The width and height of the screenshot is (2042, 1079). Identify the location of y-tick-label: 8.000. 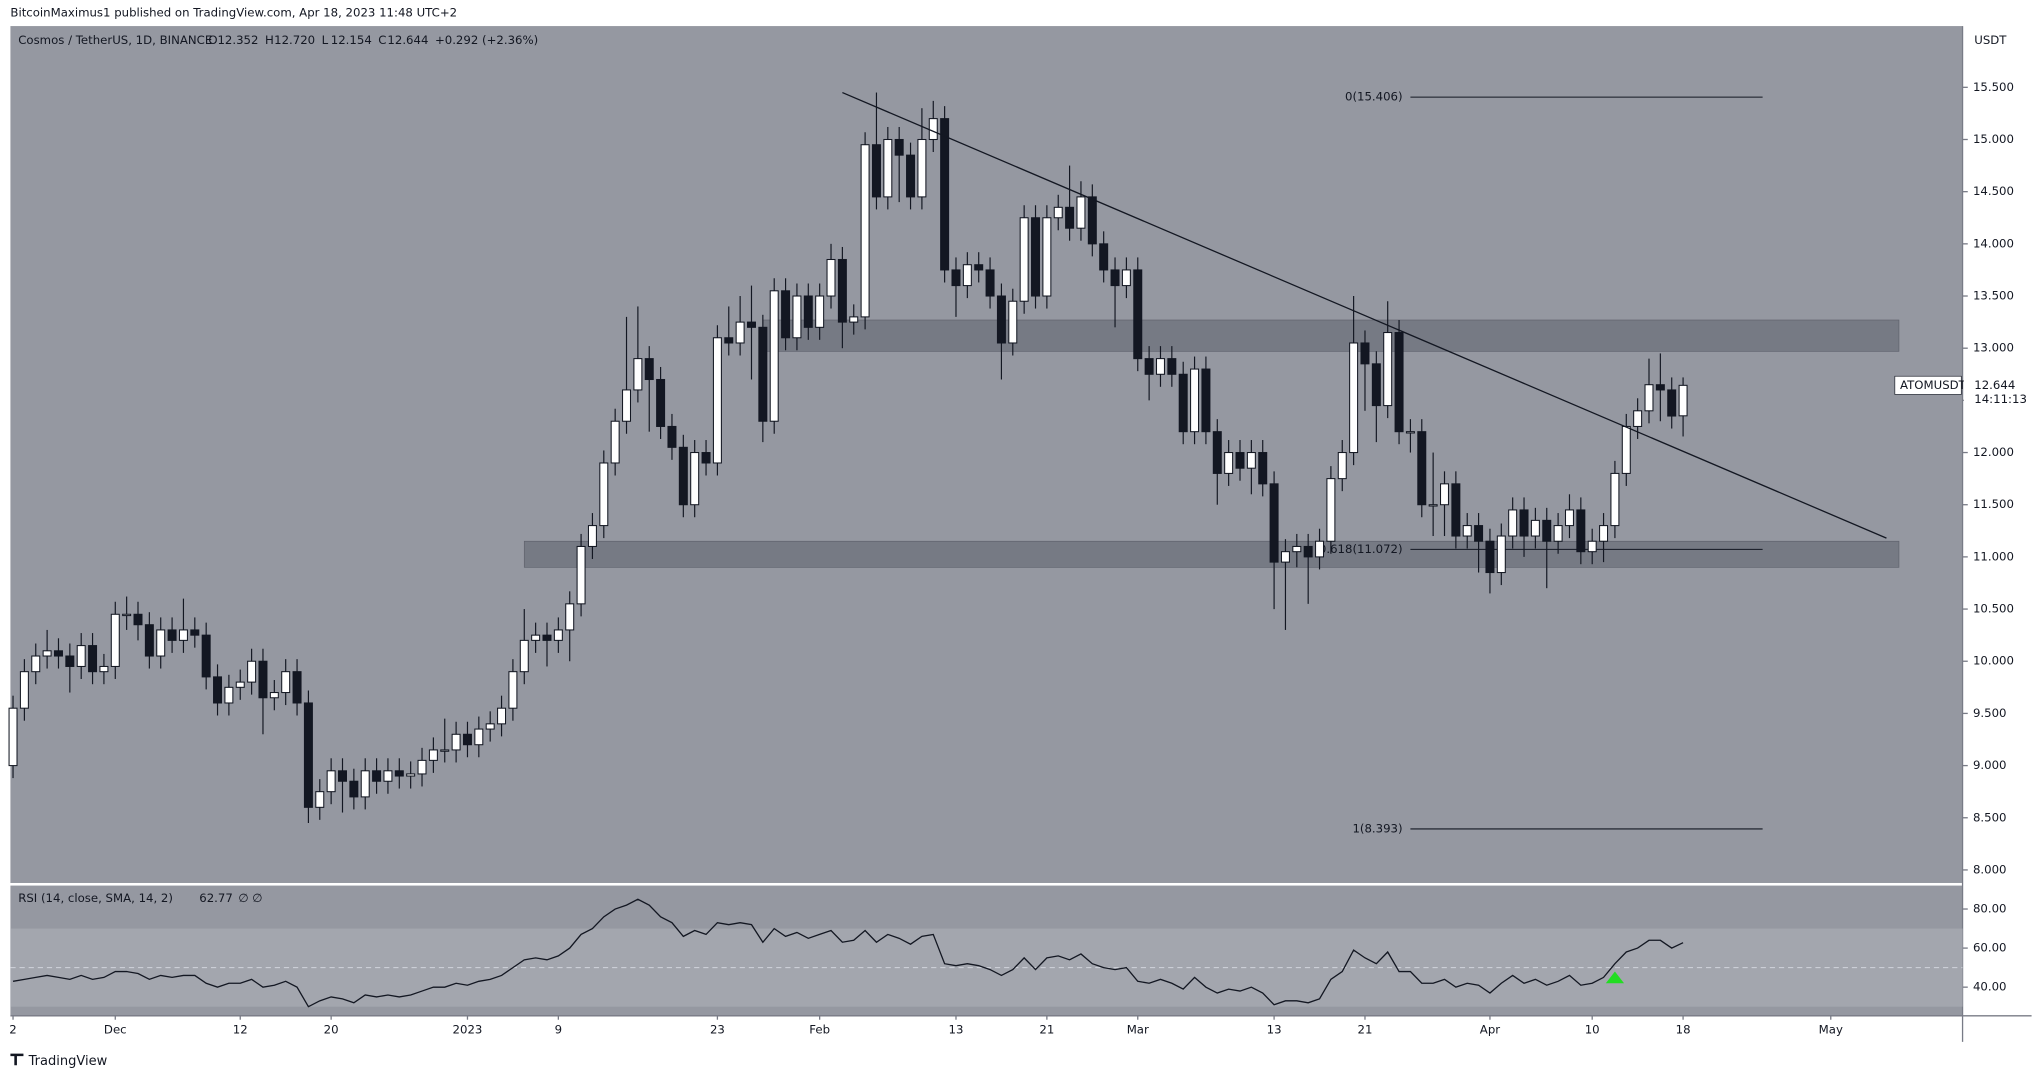
(1990, 869).